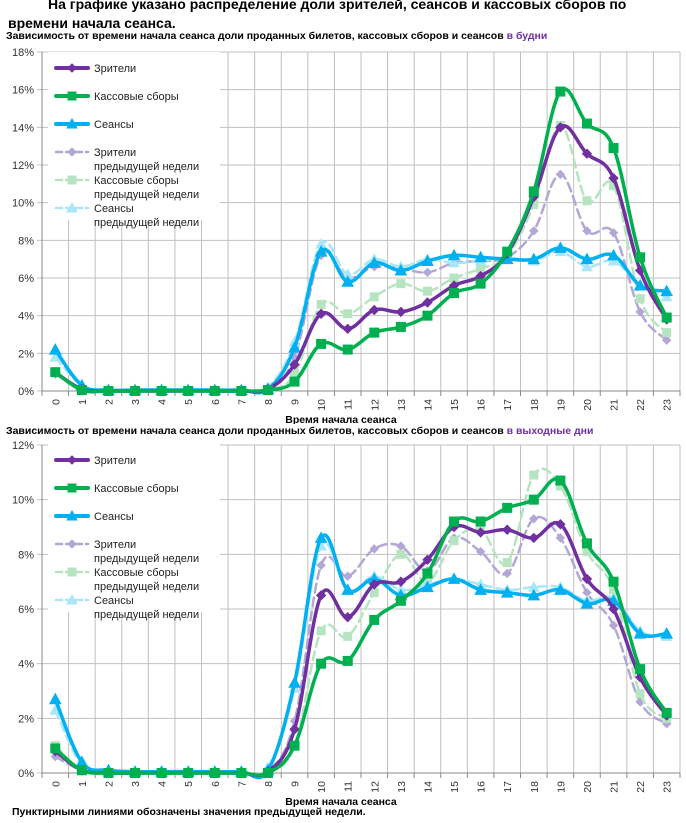  I want to click on data-point-sessions_prev, so click(454, 262).